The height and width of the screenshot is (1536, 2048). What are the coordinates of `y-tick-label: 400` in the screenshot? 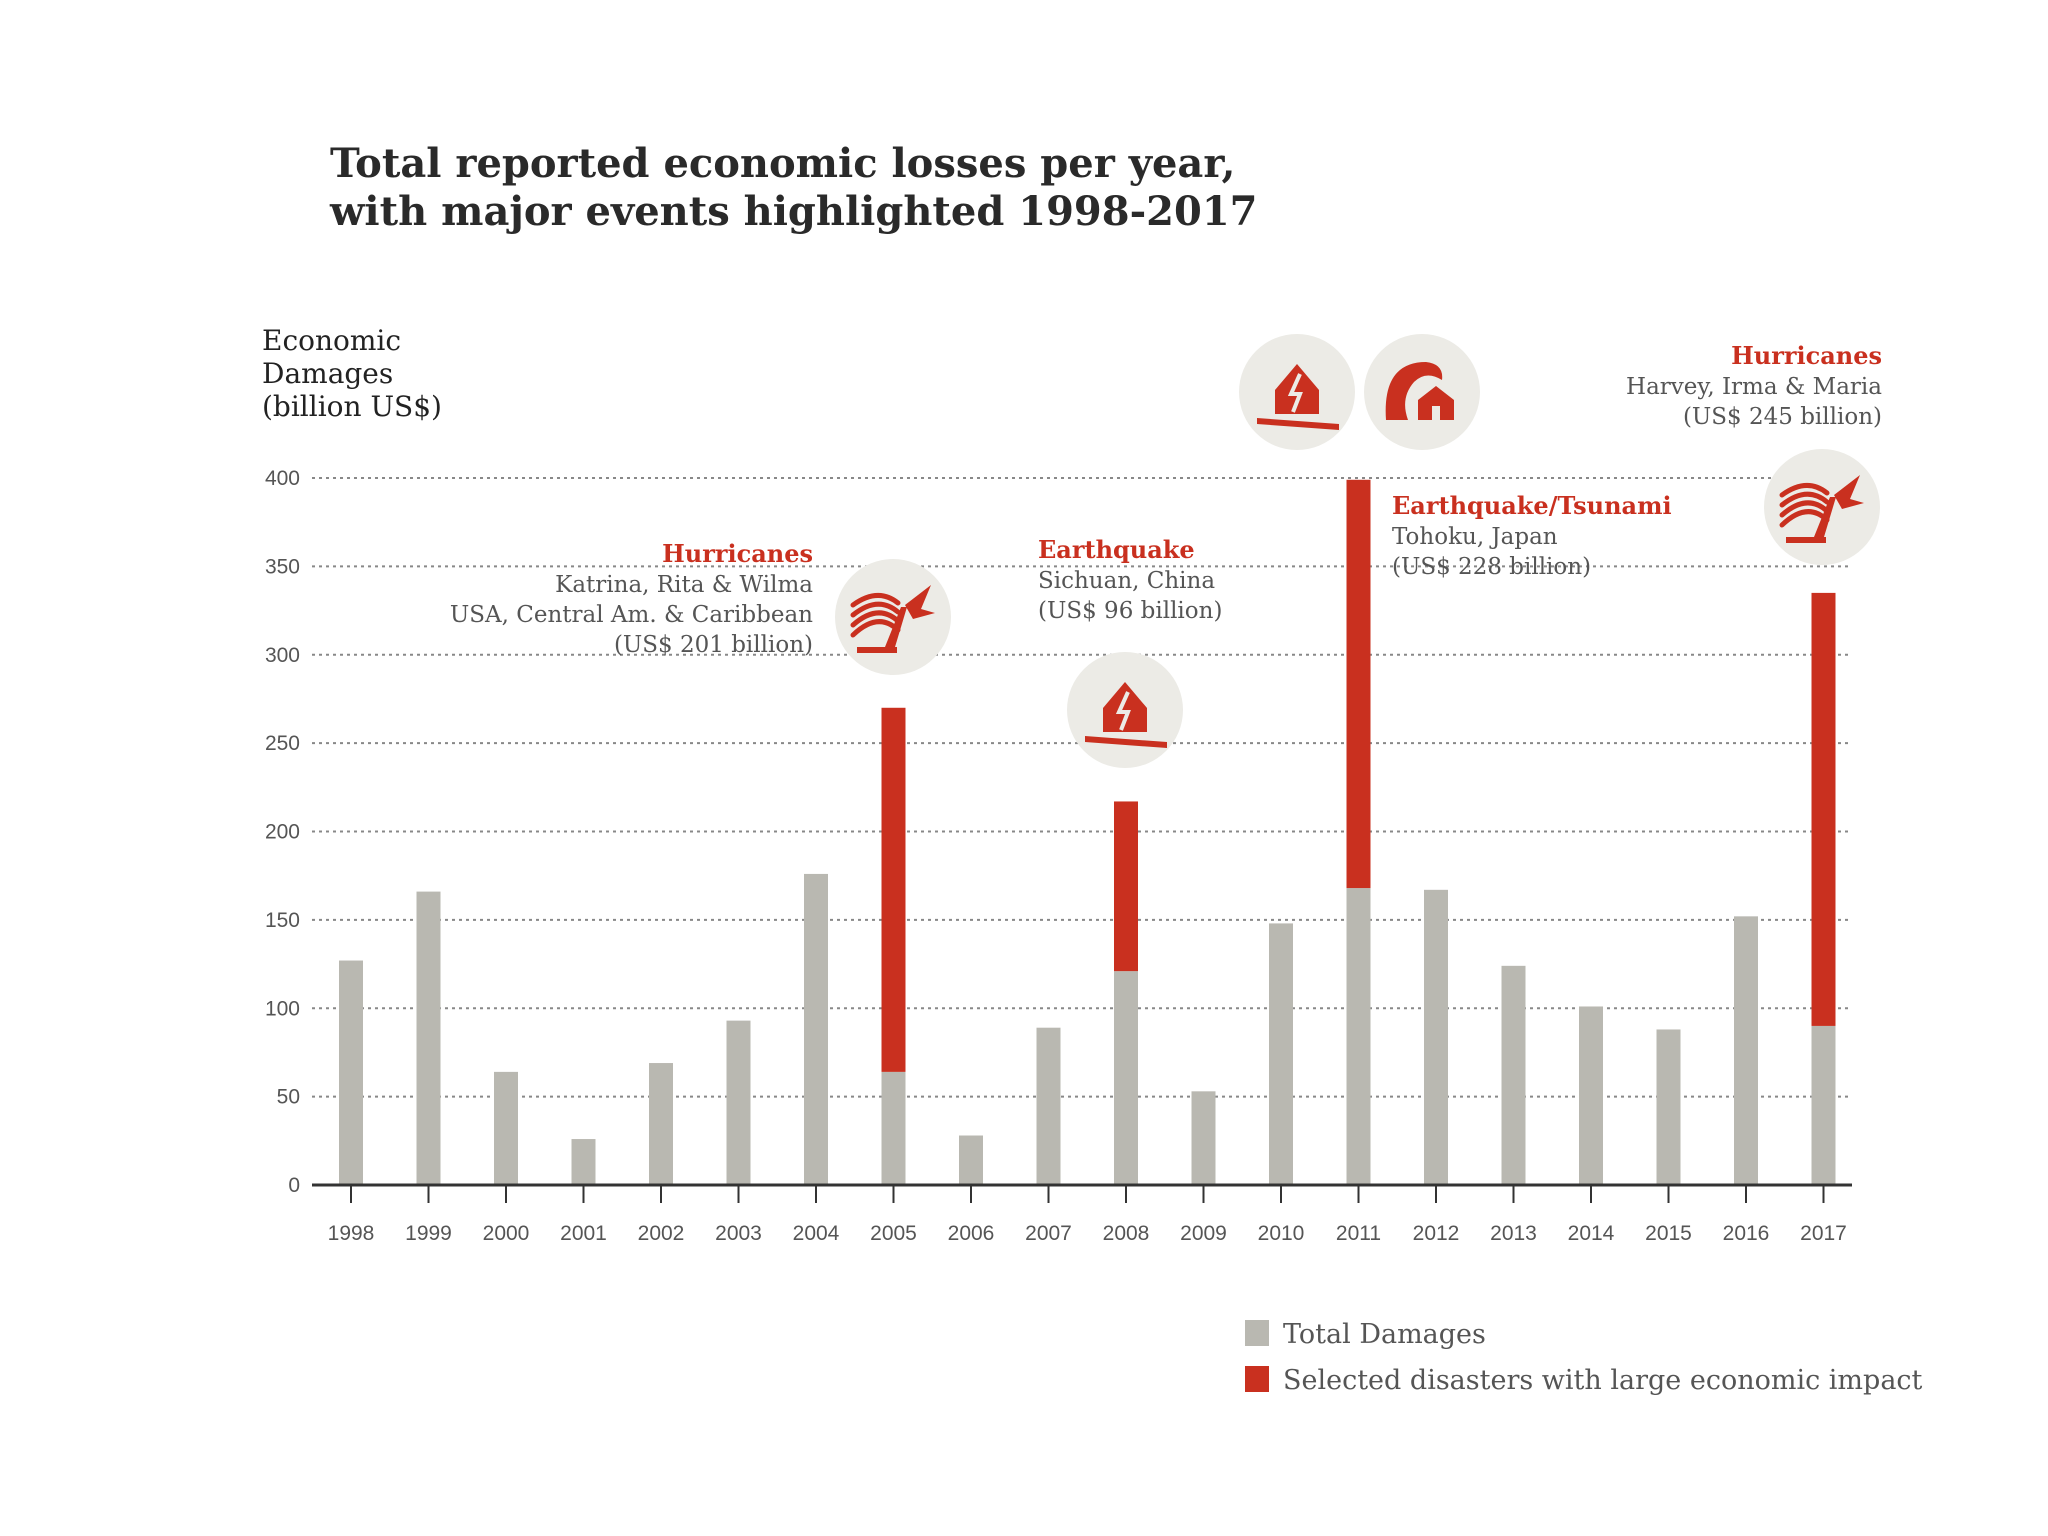 It's located at (282, 478).